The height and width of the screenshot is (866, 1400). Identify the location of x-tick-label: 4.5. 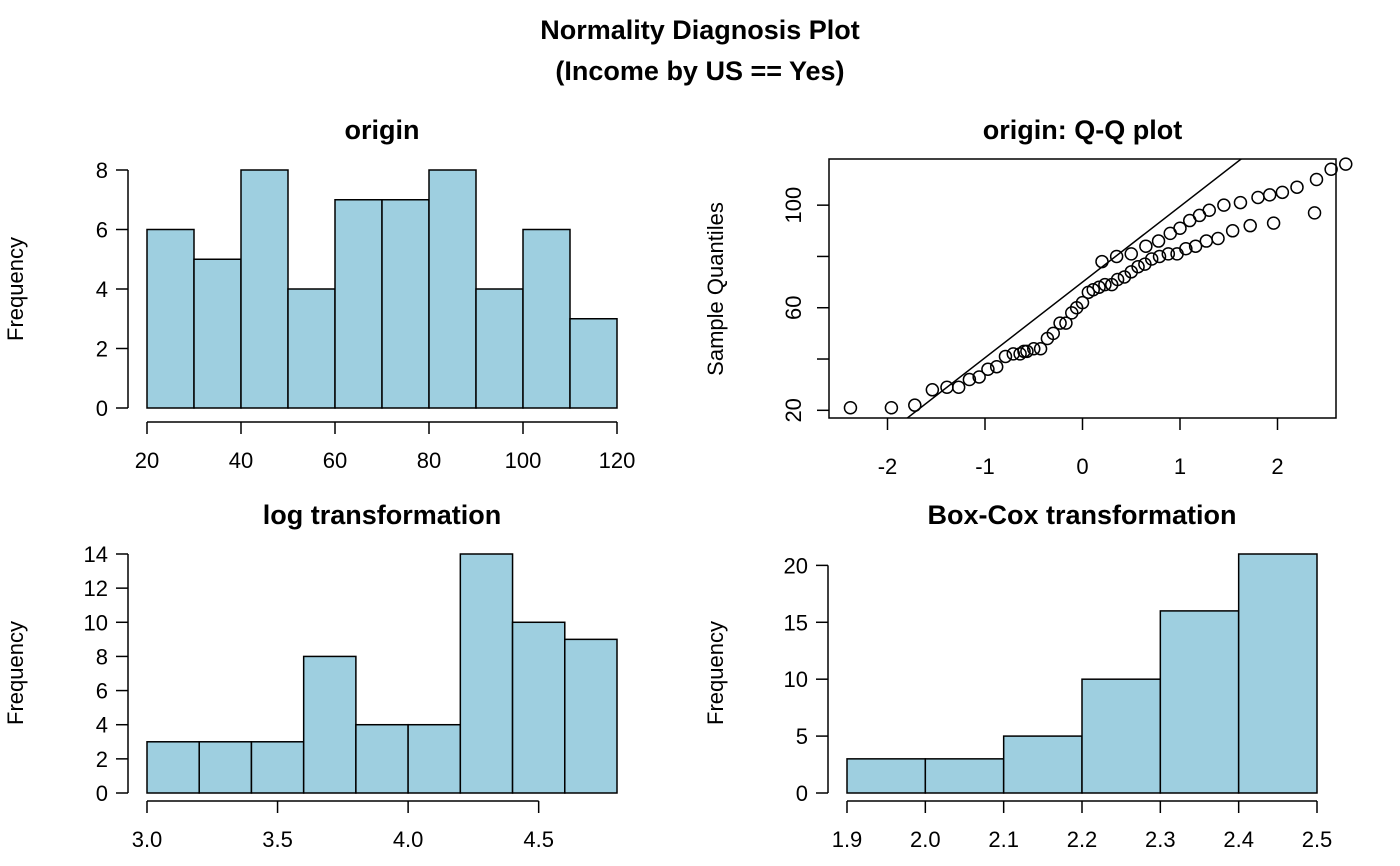
(538, 839).